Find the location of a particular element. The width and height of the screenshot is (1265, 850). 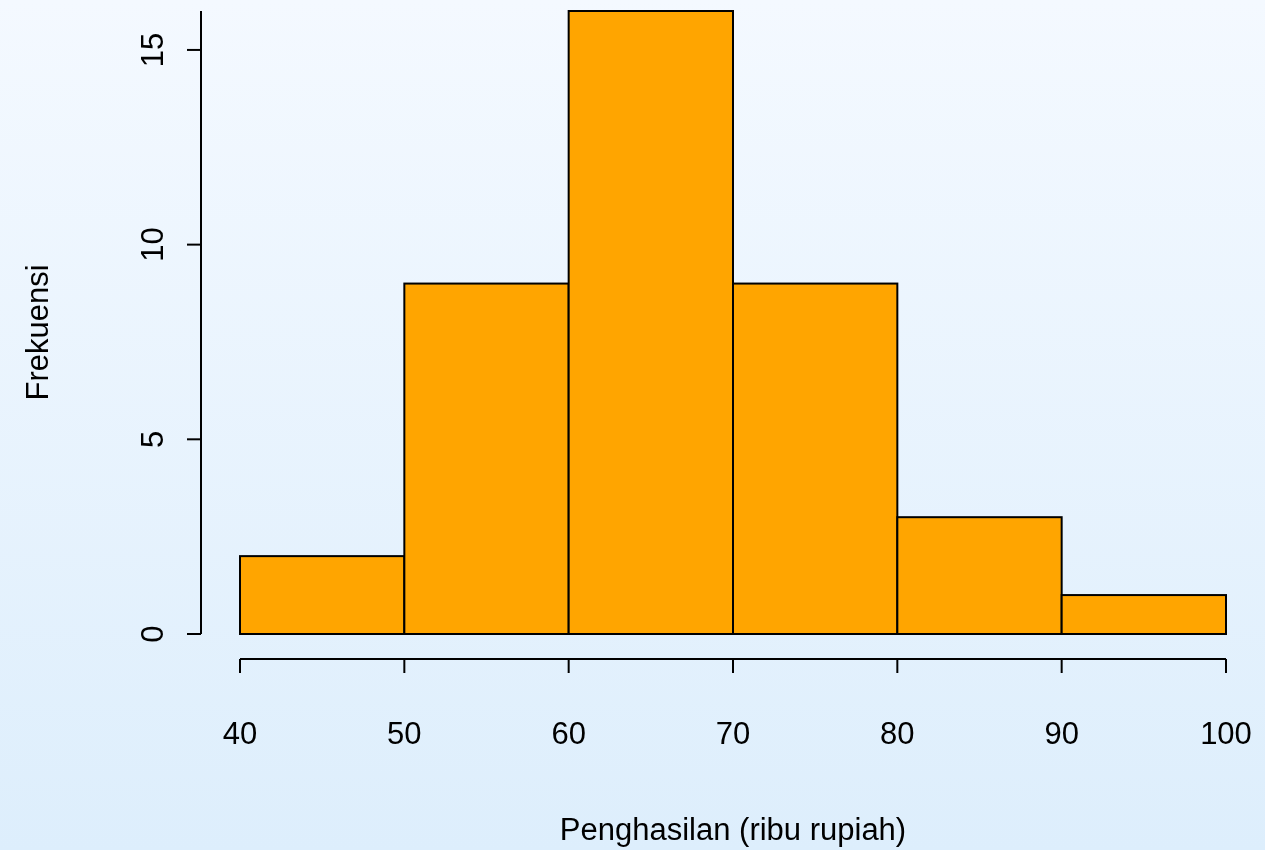

x-tick-label: 50 is located at coordinates (404, 733).